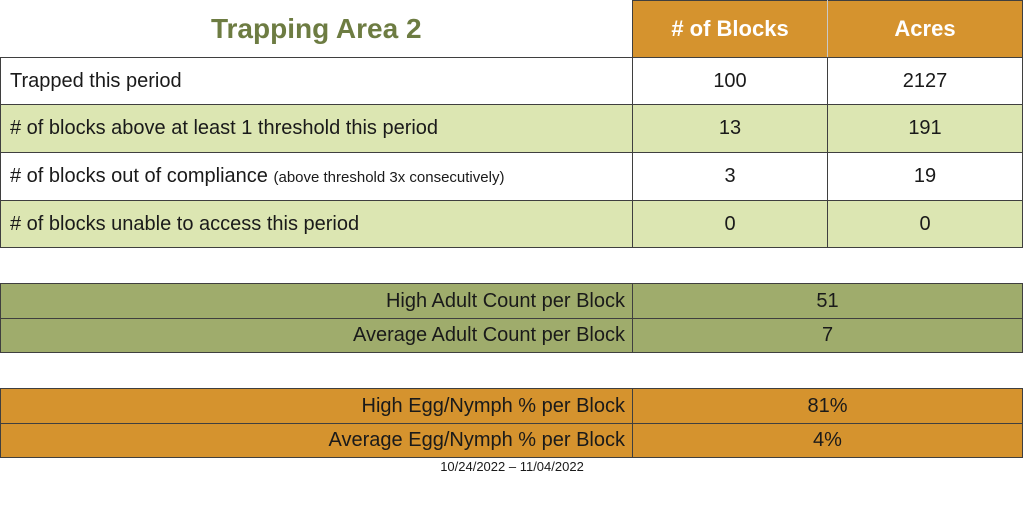 This screenshot has height=509, width=1024. I want to click on header-row: Trapping Area 2 # of Blocks Acres, so click(511, 29).